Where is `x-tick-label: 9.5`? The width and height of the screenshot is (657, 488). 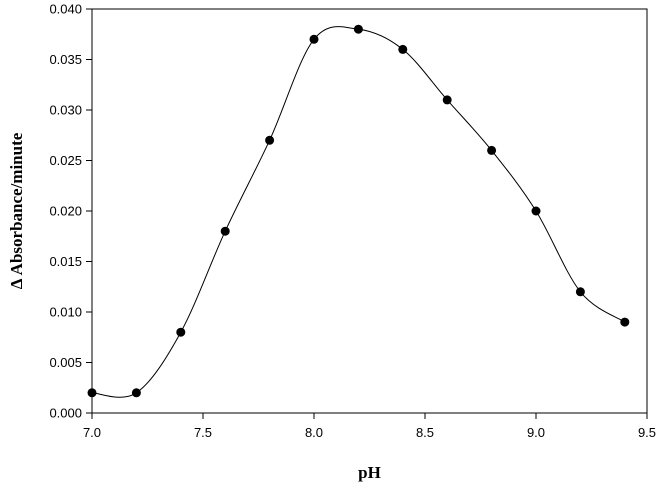
x-tick-label: 9.5 is located at coordinates (647, 432).